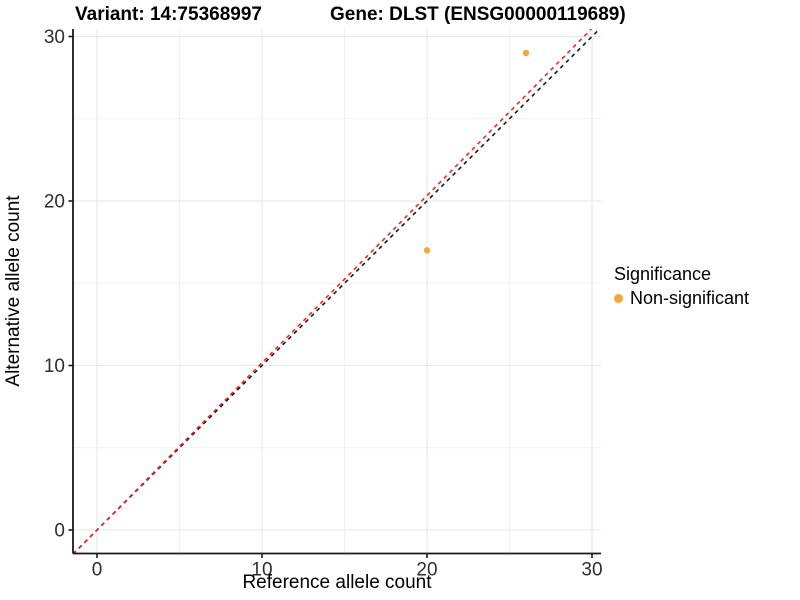 This screenshot has height=600, width=800. Describe the element at coordinates (681, 286) in the screenshot. I see `legend: Significance Non-significant` at that location.